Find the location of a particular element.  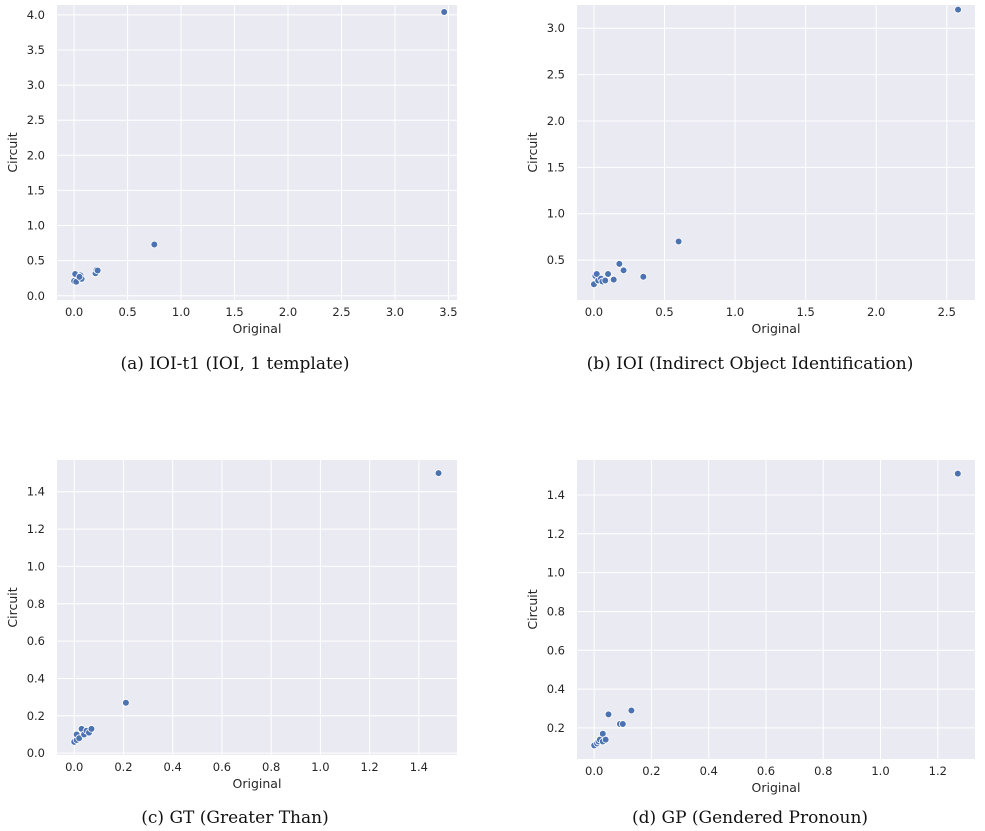

x-tick-label: 0.2 is located at coordinates (651, 771).